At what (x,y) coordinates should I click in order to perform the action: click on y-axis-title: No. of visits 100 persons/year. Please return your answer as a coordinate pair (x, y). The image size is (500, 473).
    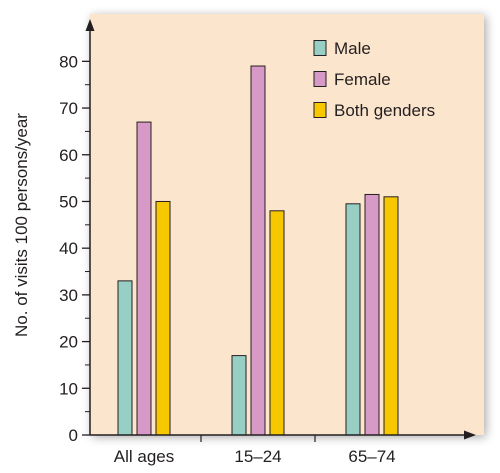
    Looking at the image, I should click on (21, 225).